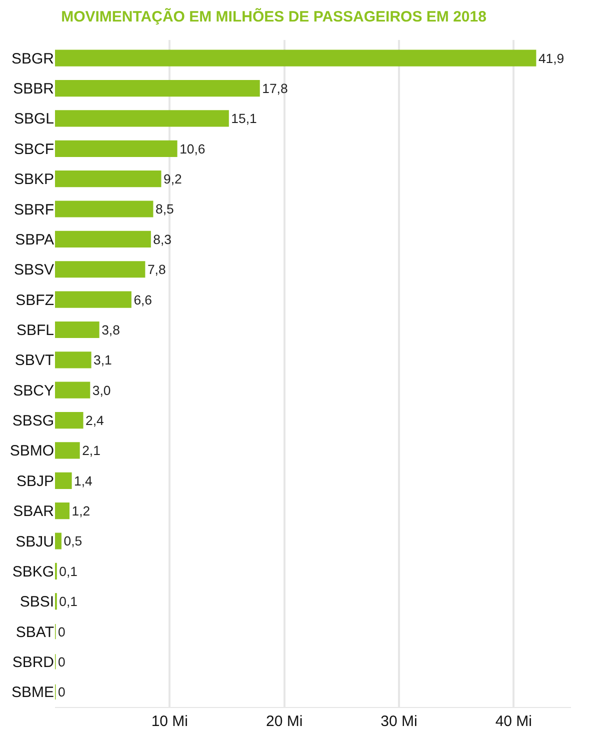 The width and height of the screenshot is (611, 742). What do you see at coordinates (33, 391) in the screenshot?
I see `y-tick-label: SBCY` at bounding box center [33, 391].